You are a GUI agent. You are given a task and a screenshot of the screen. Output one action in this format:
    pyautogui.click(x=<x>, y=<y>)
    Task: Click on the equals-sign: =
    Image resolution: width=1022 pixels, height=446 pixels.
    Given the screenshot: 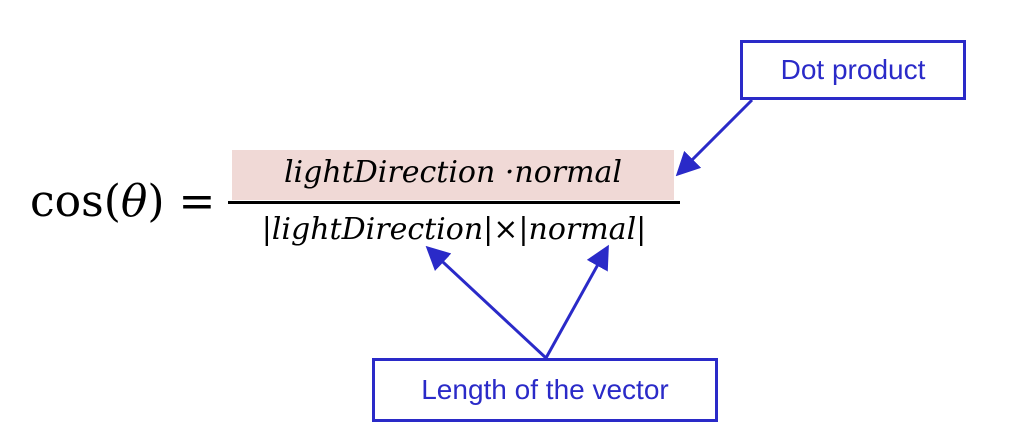 What is the action you would take?
    pyautogui.click(x=190, y=201)
    